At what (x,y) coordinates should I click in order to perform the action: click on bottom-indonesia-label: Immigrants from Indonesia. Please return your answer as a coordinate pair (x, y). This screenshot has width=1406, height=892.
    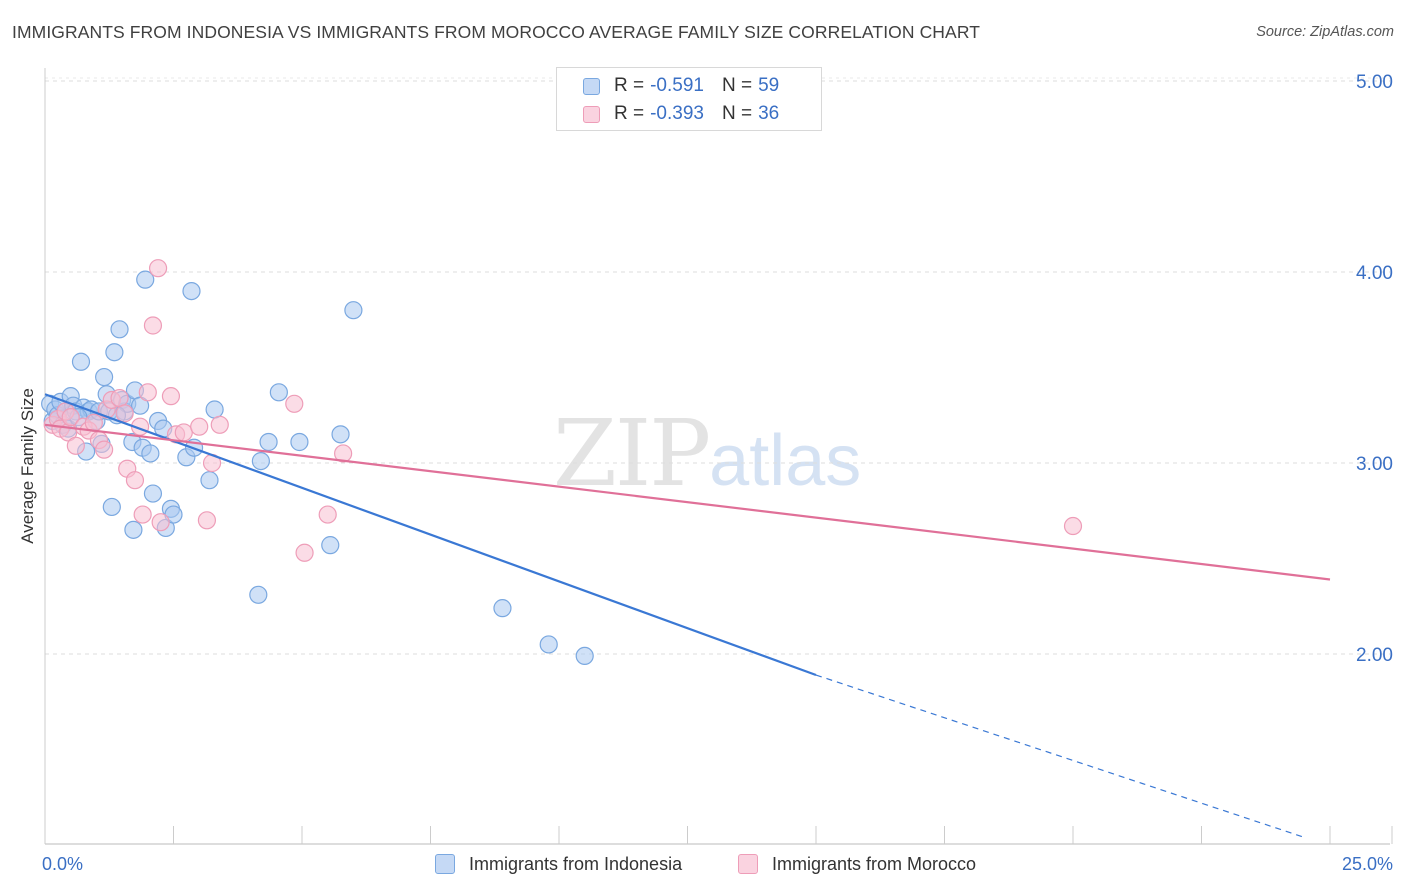
    Looking at the image, I should click on (576, 863).